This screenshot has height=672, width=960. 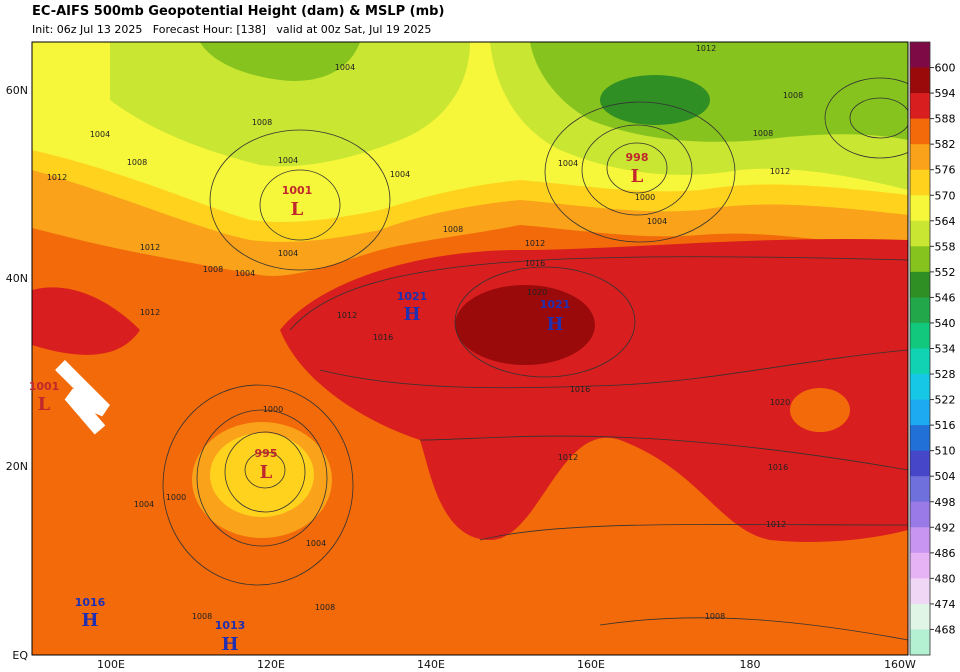 I want to click on colorbar-label: 570, so click(x=945, y=195).